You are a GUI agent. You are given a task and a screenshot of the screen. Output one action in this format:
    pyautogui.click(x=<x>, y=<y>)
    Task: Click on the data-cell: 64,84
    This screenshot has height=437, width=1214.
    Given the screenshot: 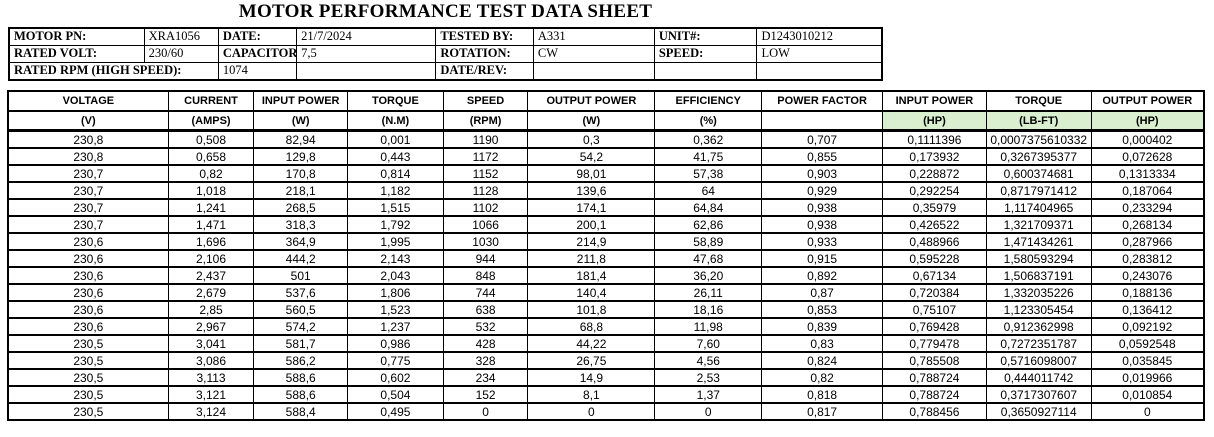 What is the action you would take?
    pyautogui.click(x=708, y=207)
    